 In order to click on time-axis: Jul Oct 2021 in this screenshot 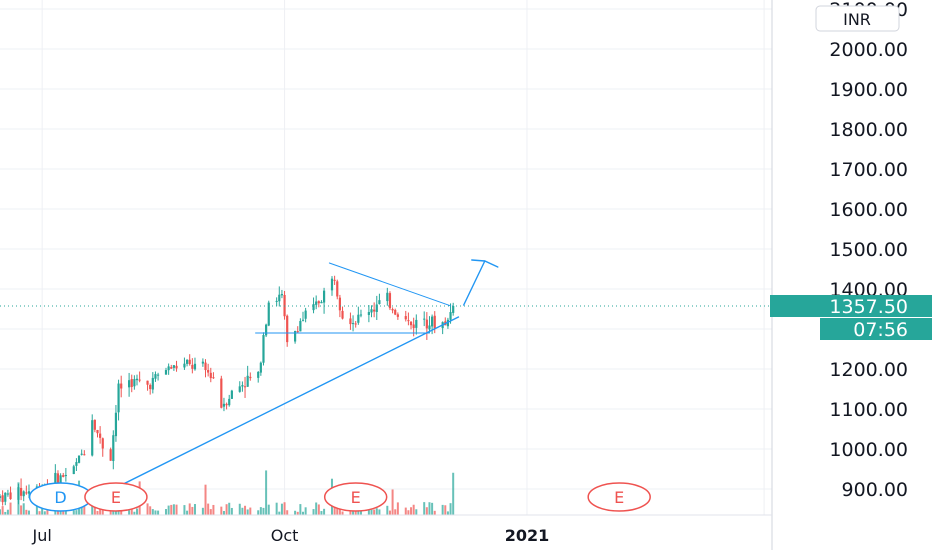, I will do `click(291, 535)`.